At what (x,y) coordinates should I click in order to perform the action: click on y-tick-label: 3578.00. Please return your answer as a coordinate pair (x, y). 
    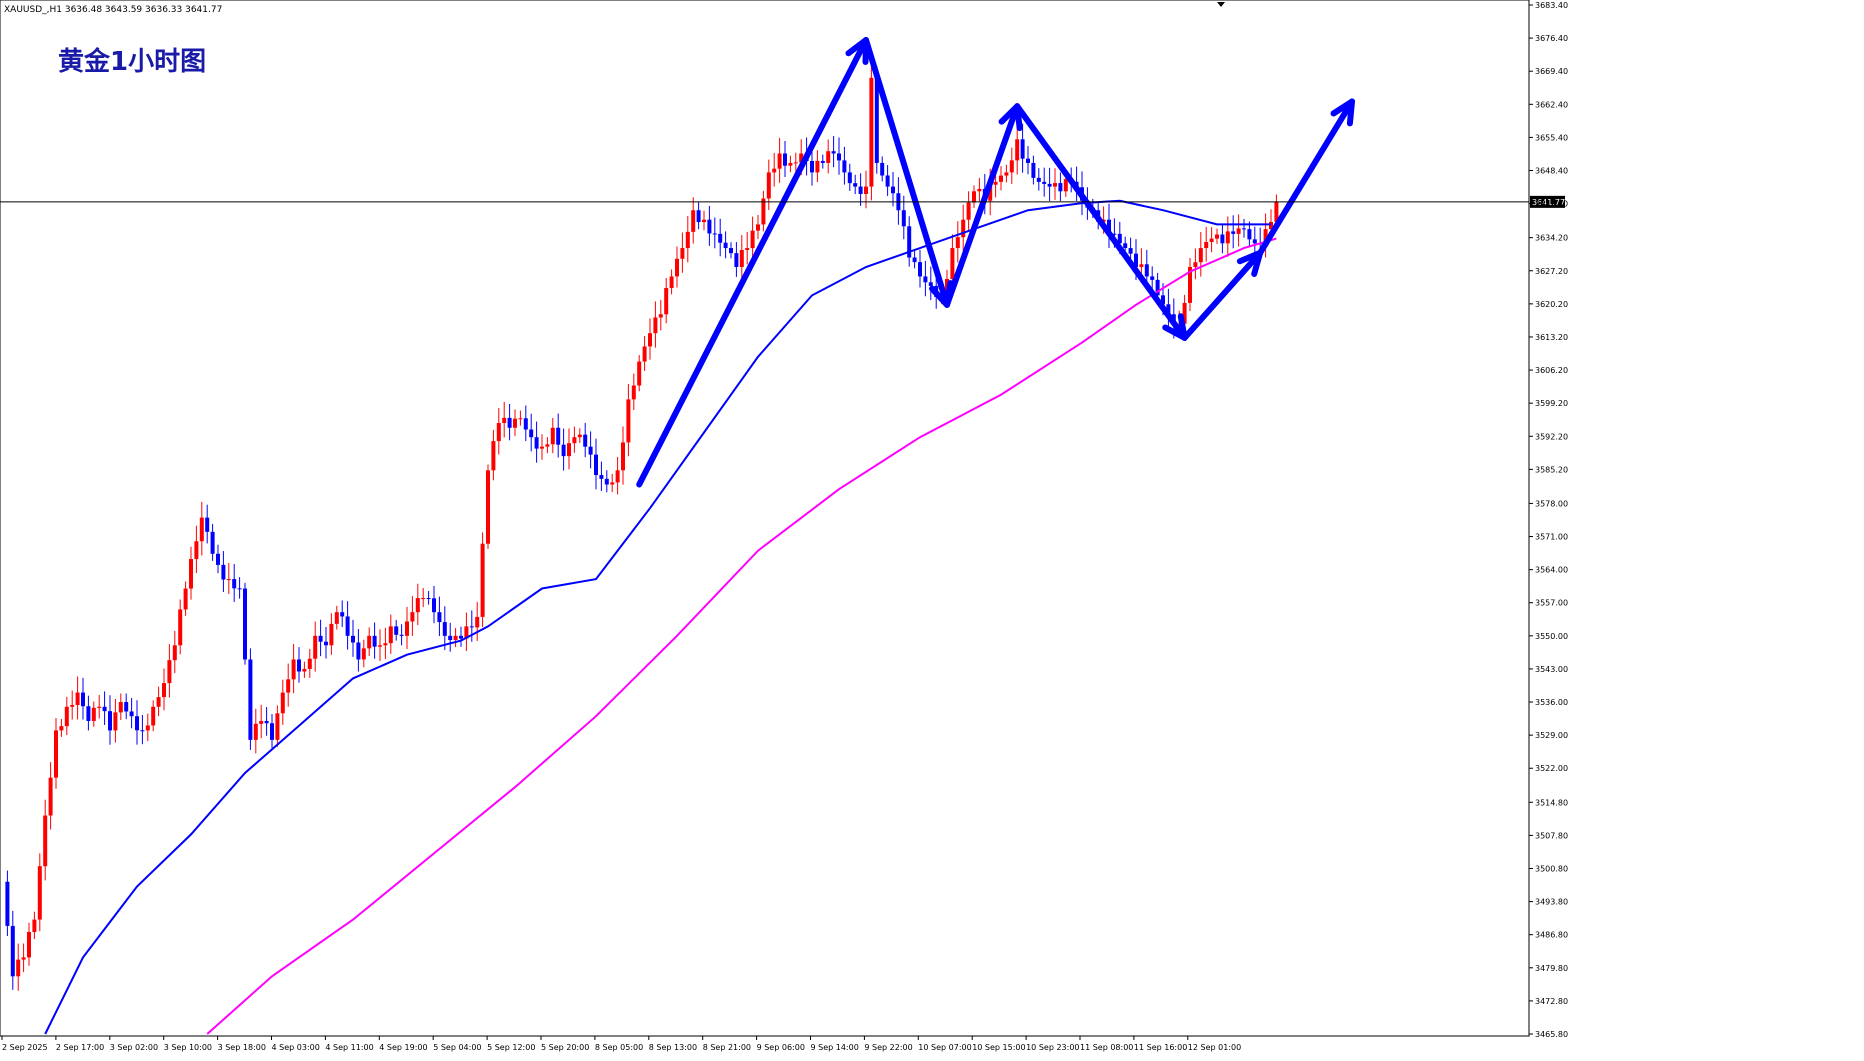
    Looking at the image, I should click on (1551, 503).